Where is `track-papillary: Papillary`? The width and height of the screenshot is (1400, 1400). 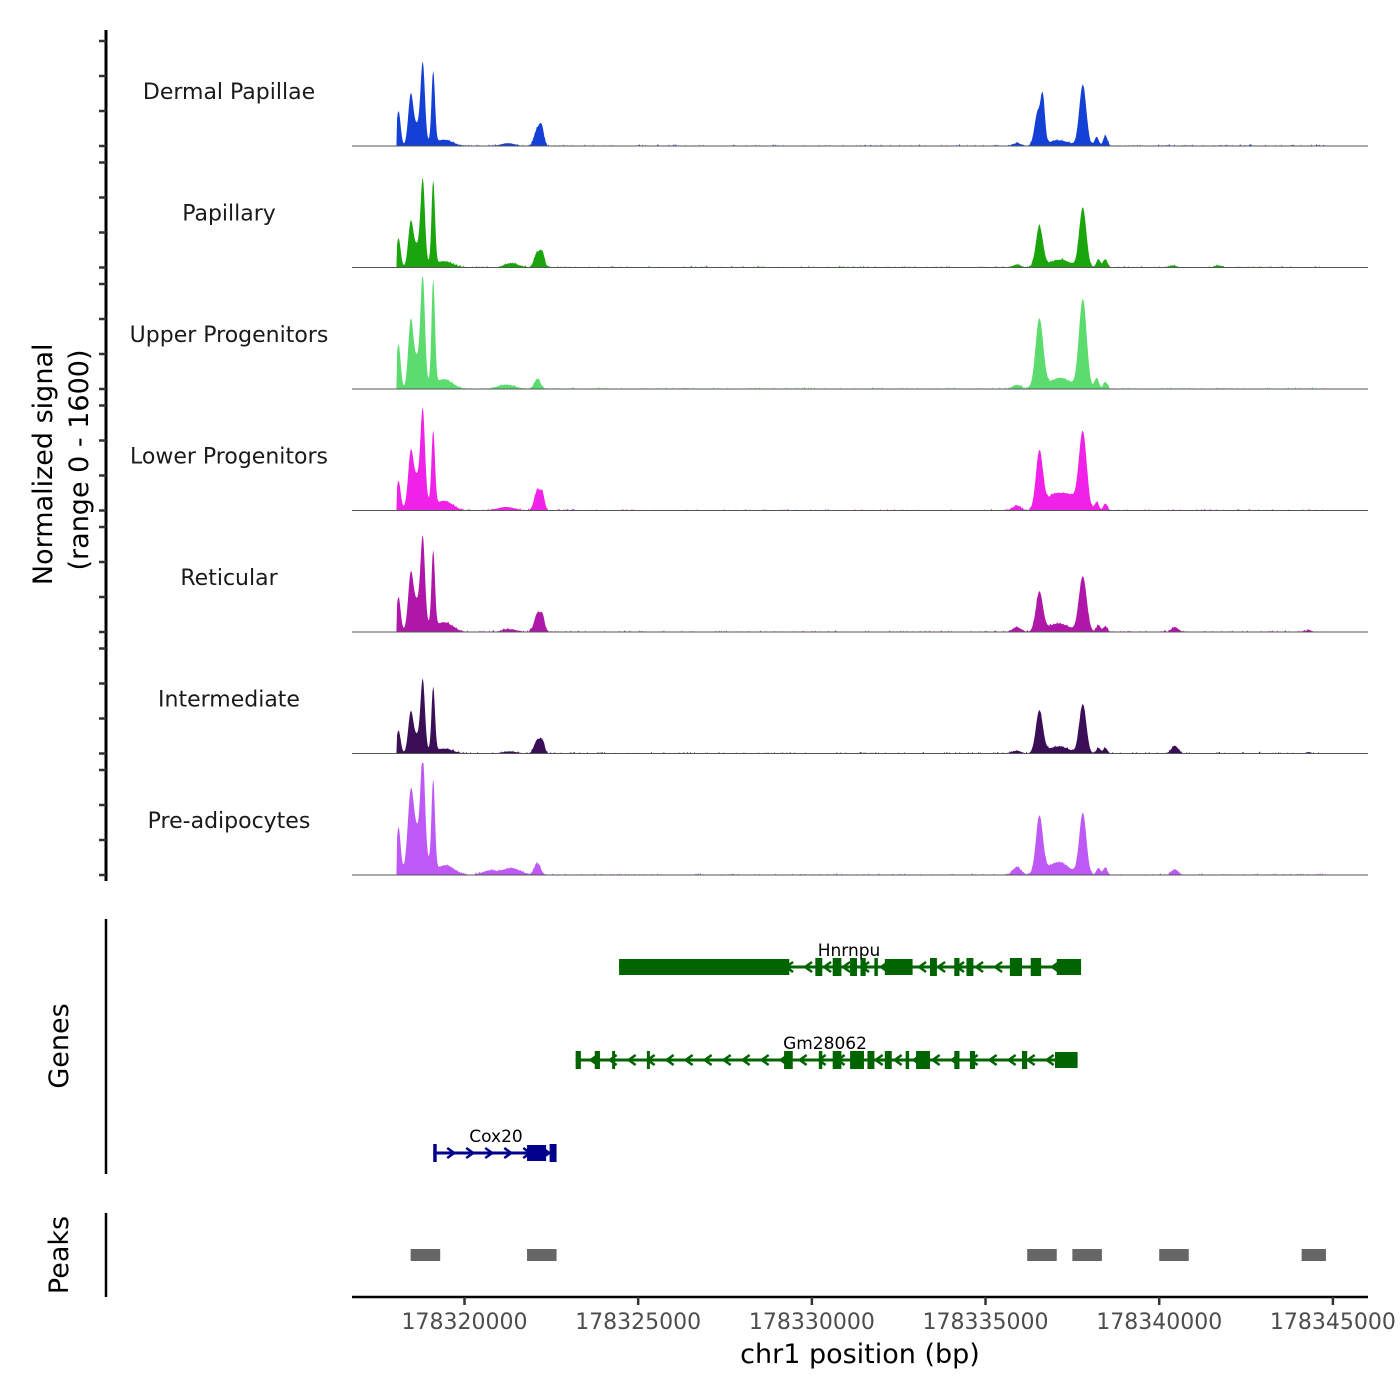 track-papillary: Papillary is located at coordinates (775, 223).